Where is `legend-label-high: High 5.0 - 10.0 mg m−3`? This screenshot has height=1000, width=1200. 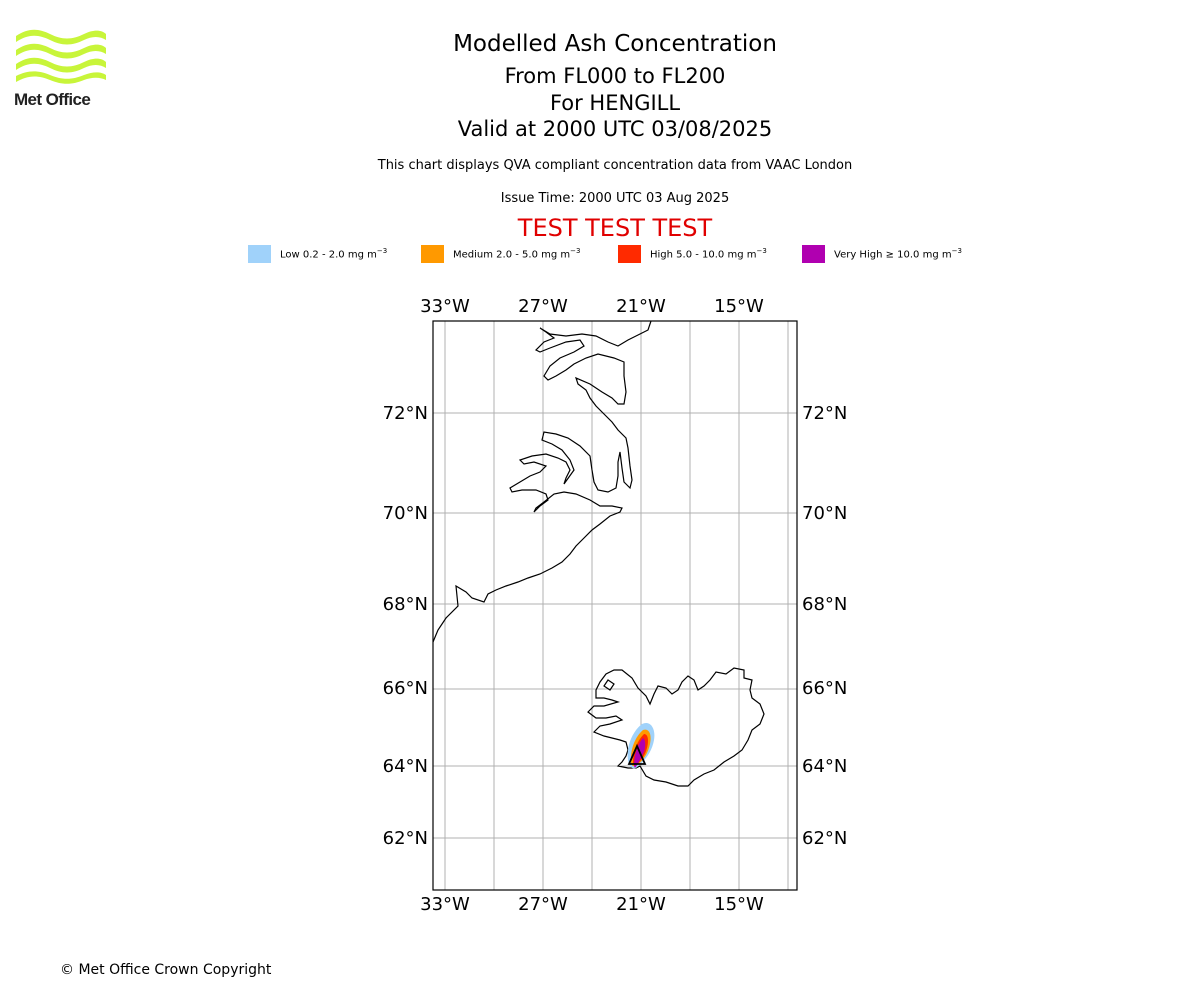 legend-label-high: High 5.0 - 10.0 mg m−3 is located at coordinates (708, 254).